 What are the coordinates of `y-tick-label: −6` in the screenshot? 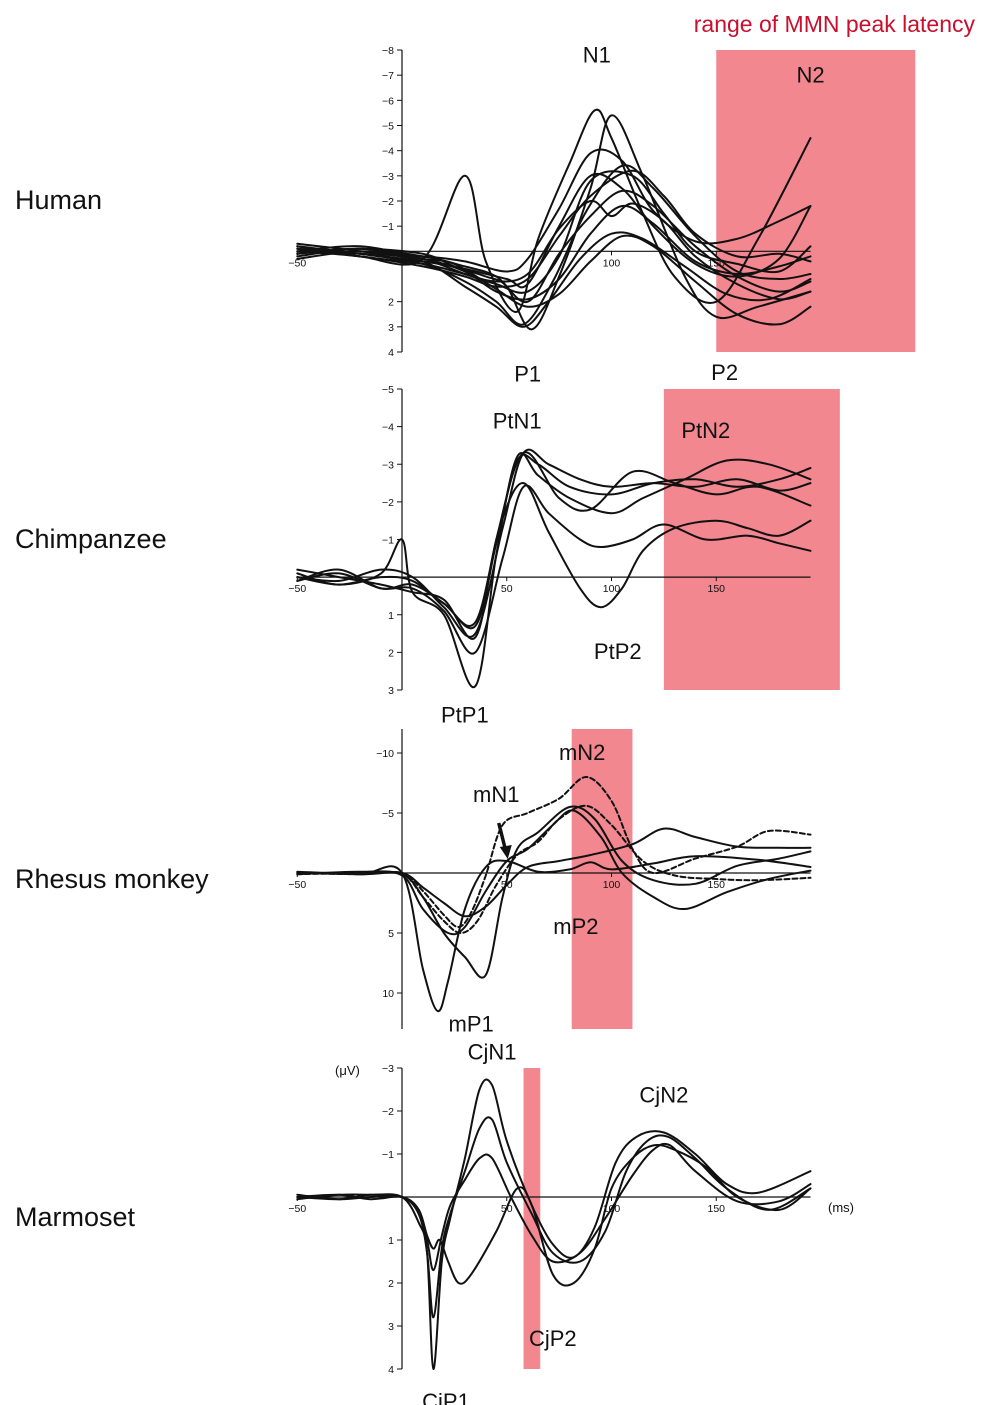 It's located at (388, 101).